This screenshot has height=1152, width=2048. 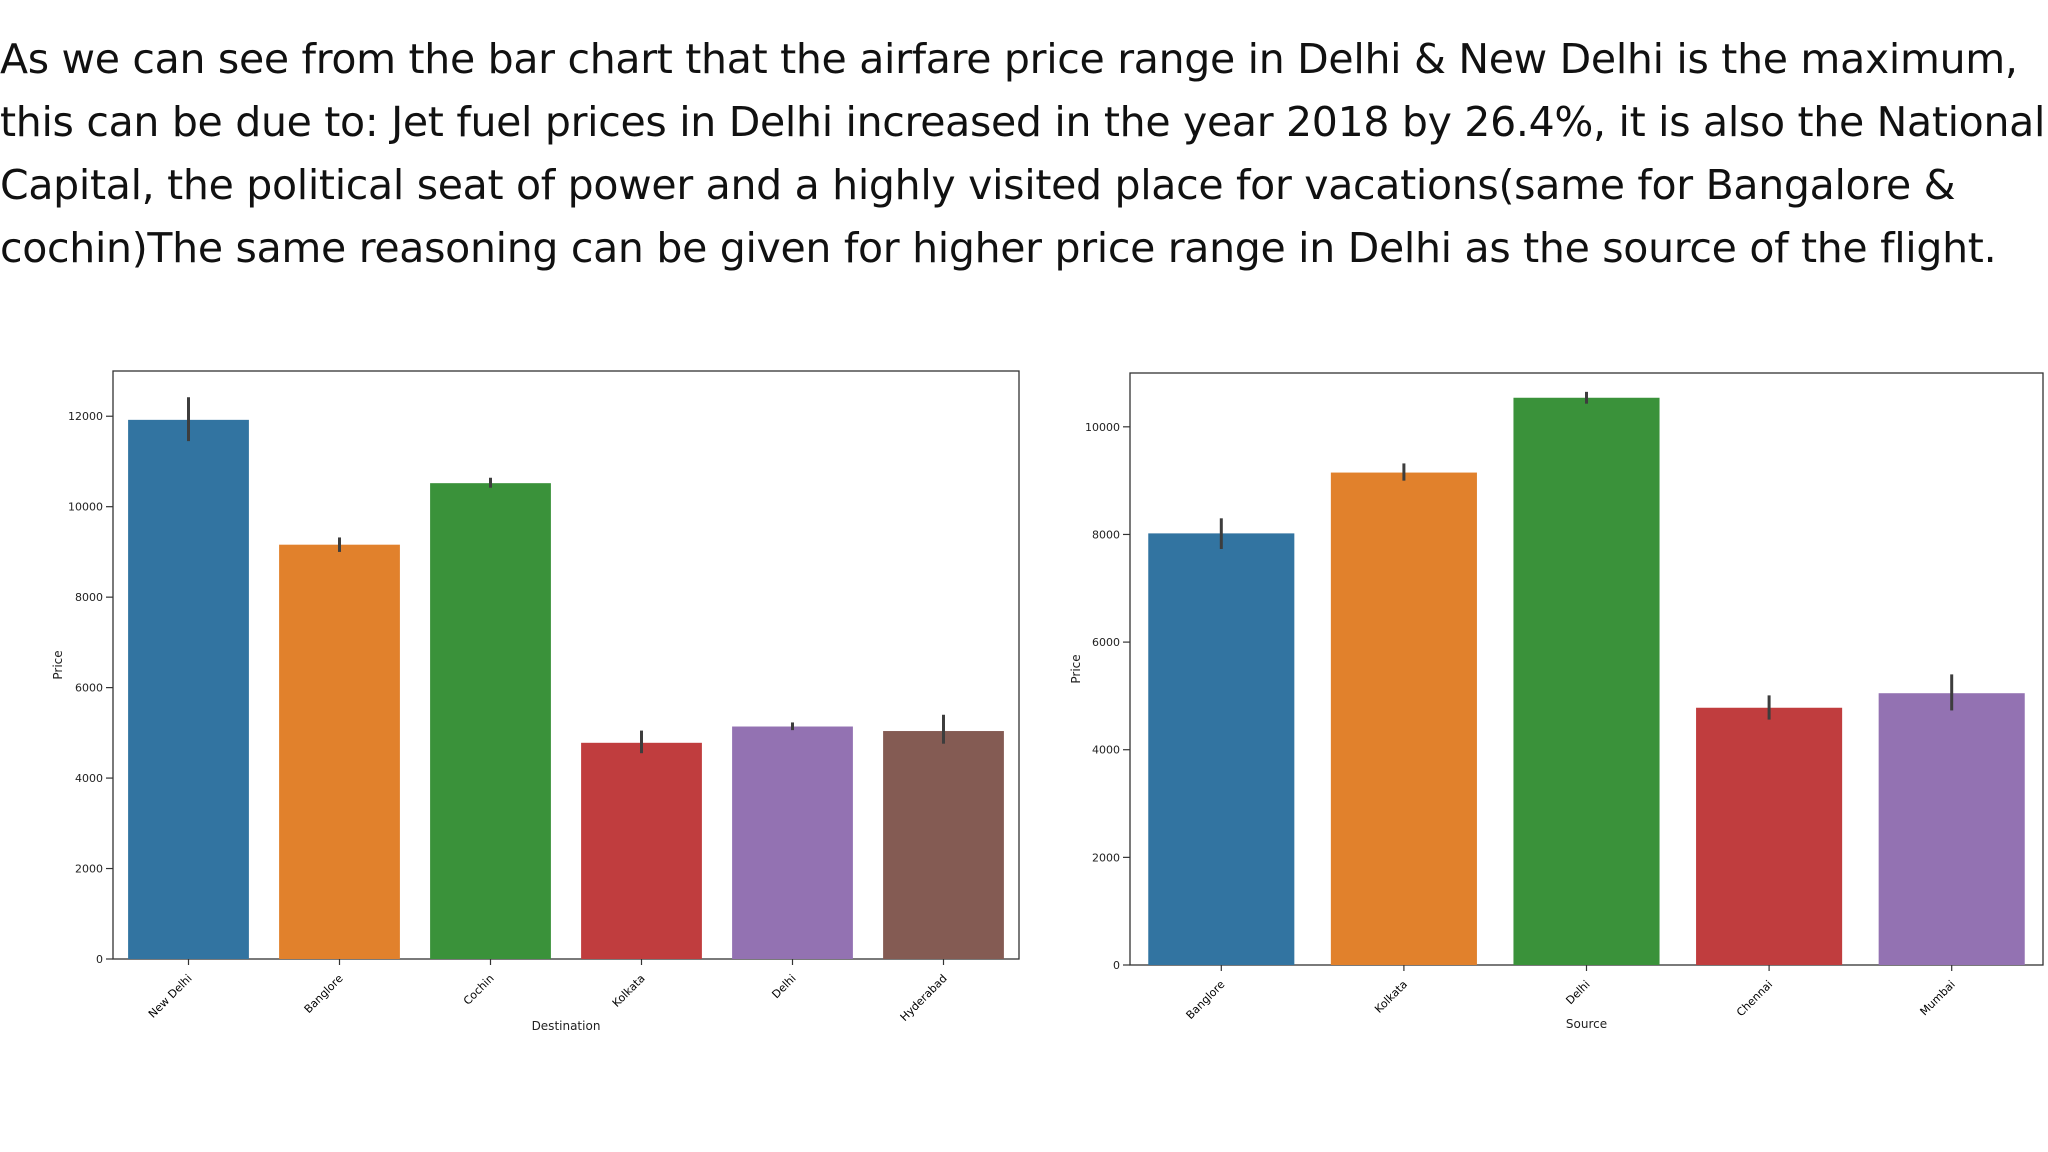 What do you see at coordinates (1391, 997) in the screenshot?
I see `x-tick-label: Kolkata` at bounding box center [1391, 997].